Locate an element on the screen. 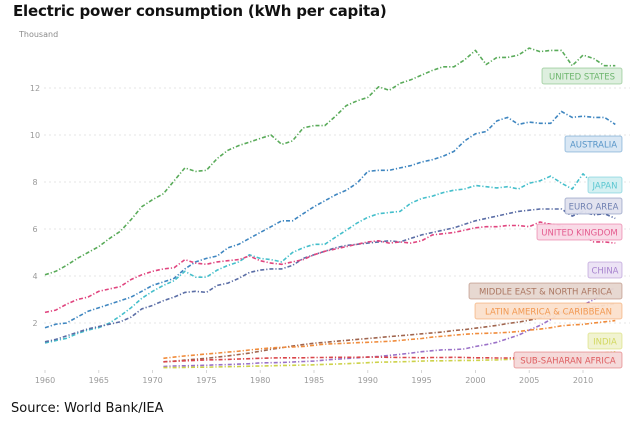 The width and height of the screenshot is (640, 427). x-tick-label: 1990 is located at coordinates (368, 380).